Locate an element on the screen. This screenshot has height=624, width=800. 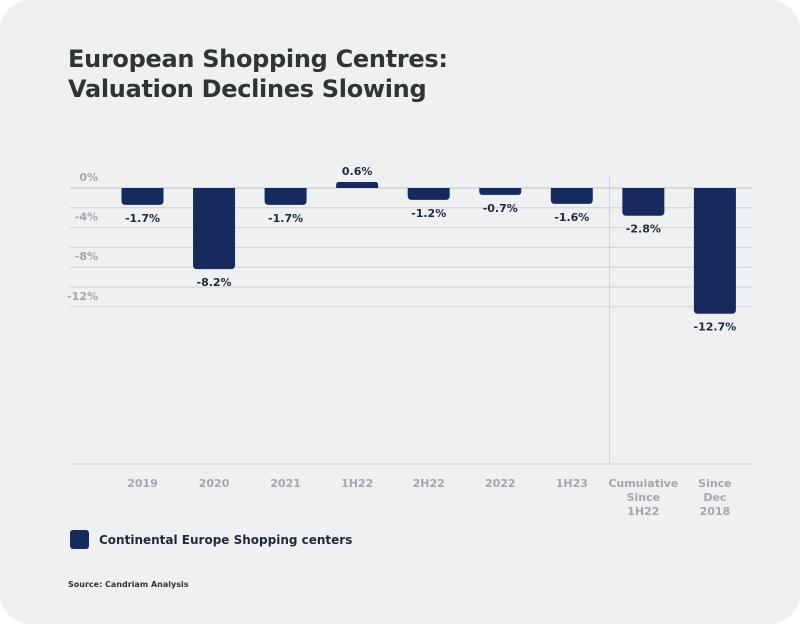
legend: Continental Europe Shopping centers is located at coordinates (211, 539).